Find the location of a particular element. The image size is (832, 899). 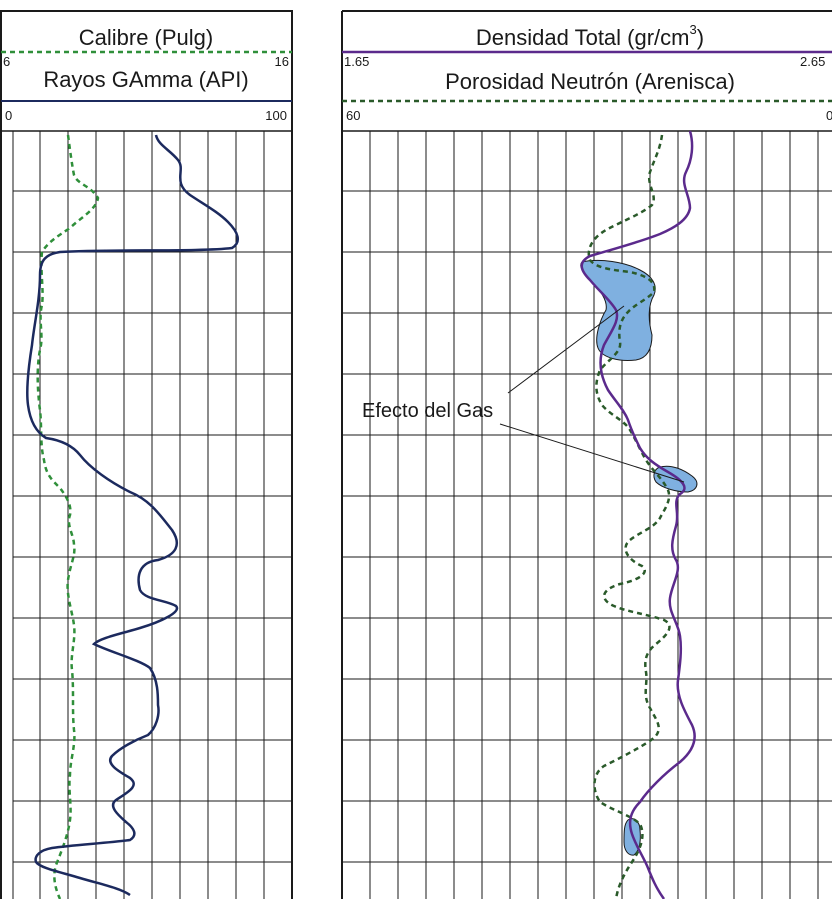

track-2-subtitle: Porosidad Neutrón (Arenisca) is located at coordinates (590, 81).